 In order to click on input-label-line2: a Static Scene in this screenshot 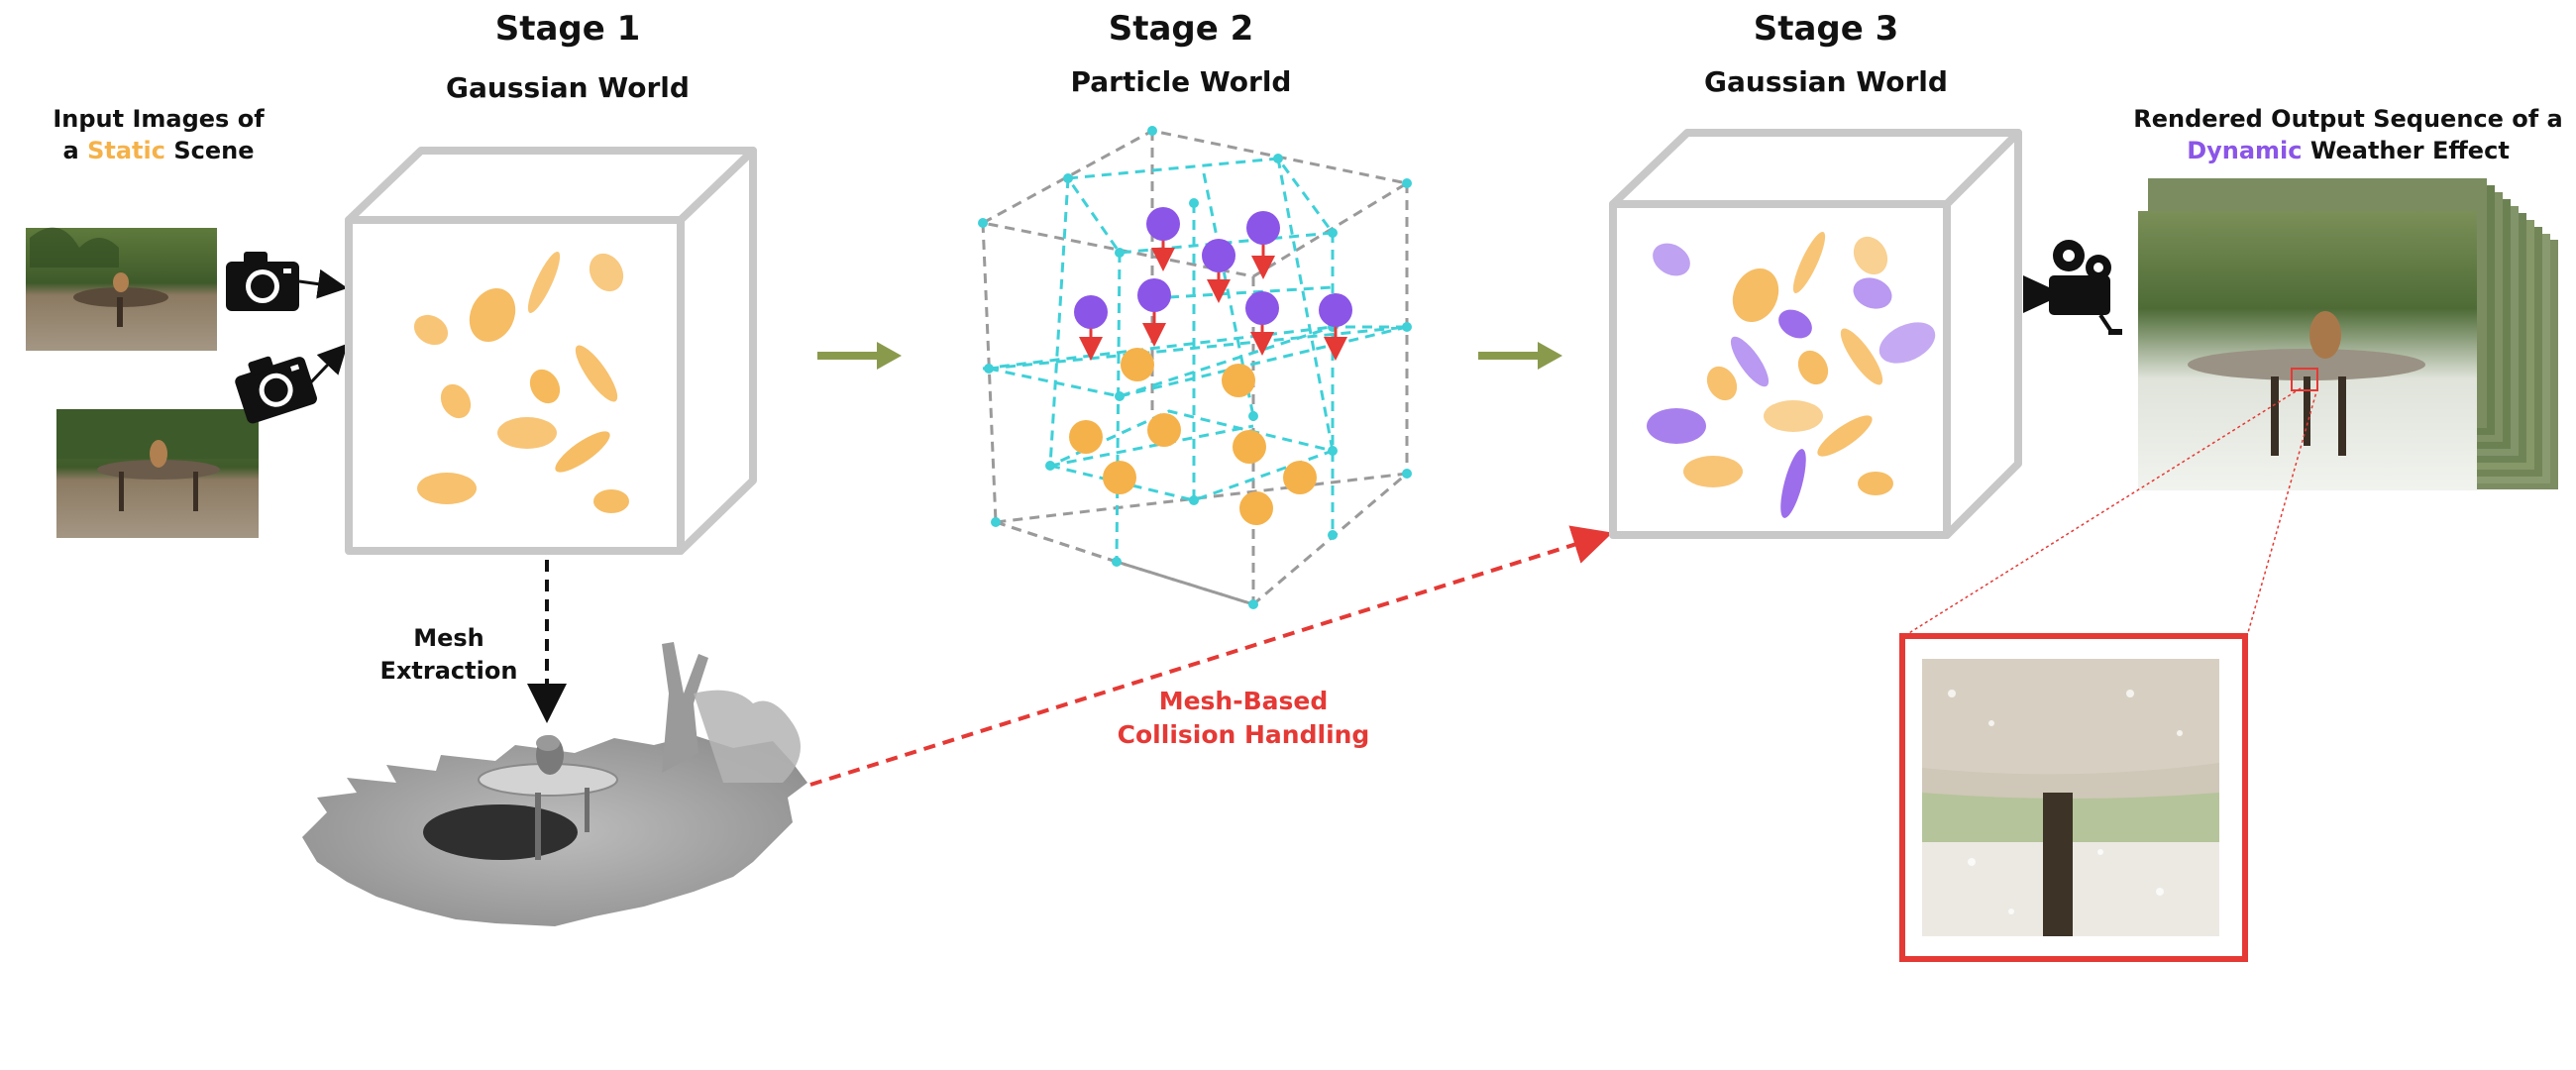, I will do `click(159, 150)`.